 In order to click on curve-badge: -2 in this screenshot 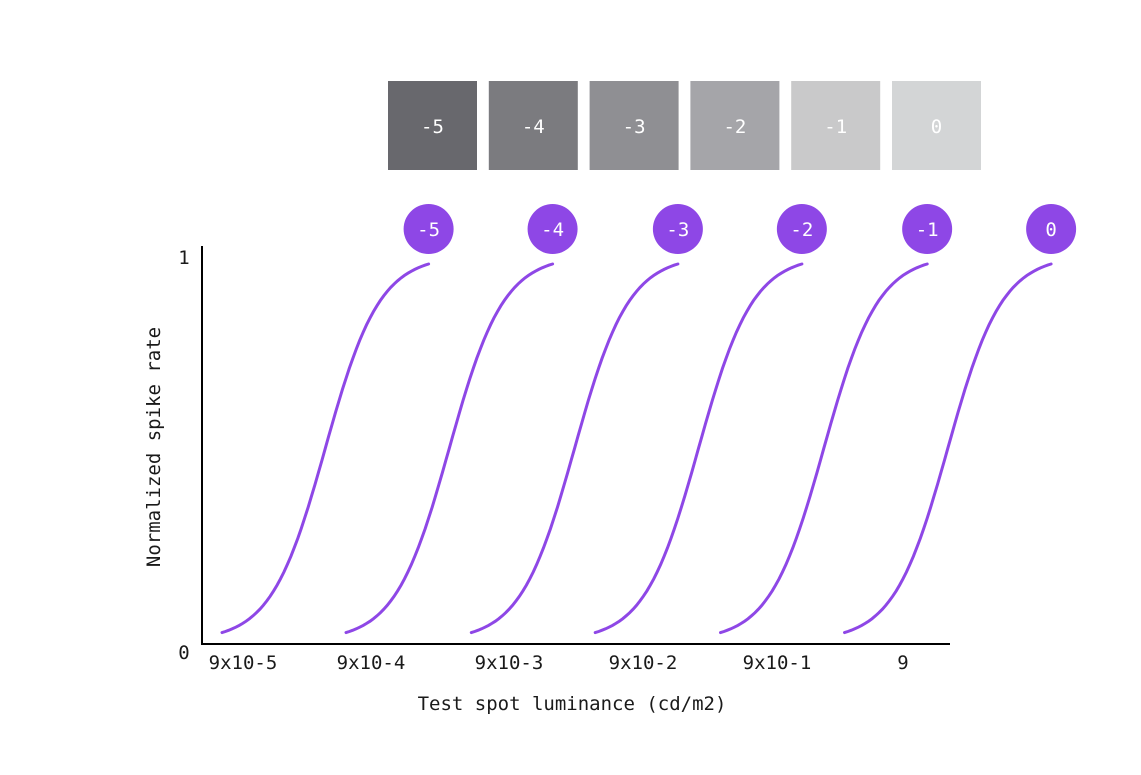, I will do `click(801, 229)`.